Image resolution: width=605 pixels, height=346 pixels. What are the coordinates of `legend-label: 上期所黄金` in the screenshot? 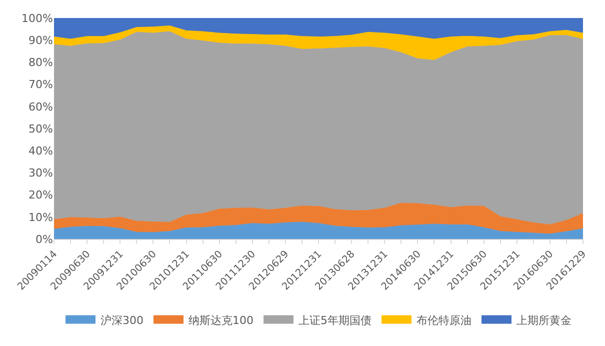 It's located at (544, 321).